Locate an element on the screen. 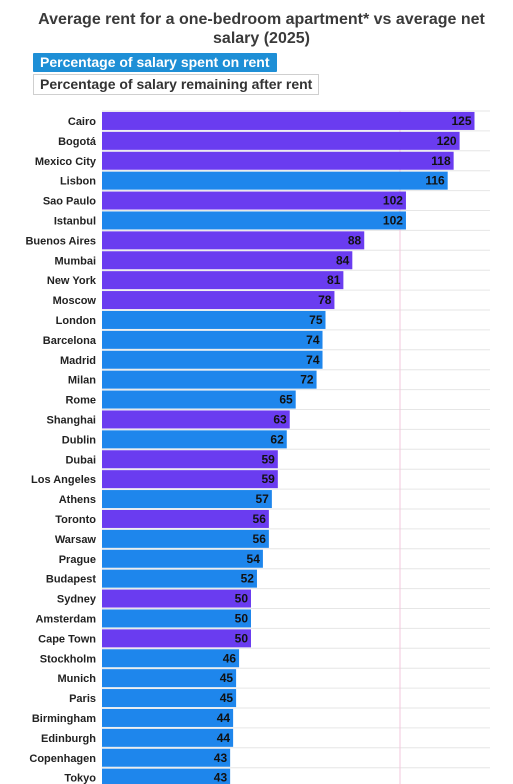 The height and width of the screenshot is (784, 513). value-label: 62 is located at coordinates (277, 439).